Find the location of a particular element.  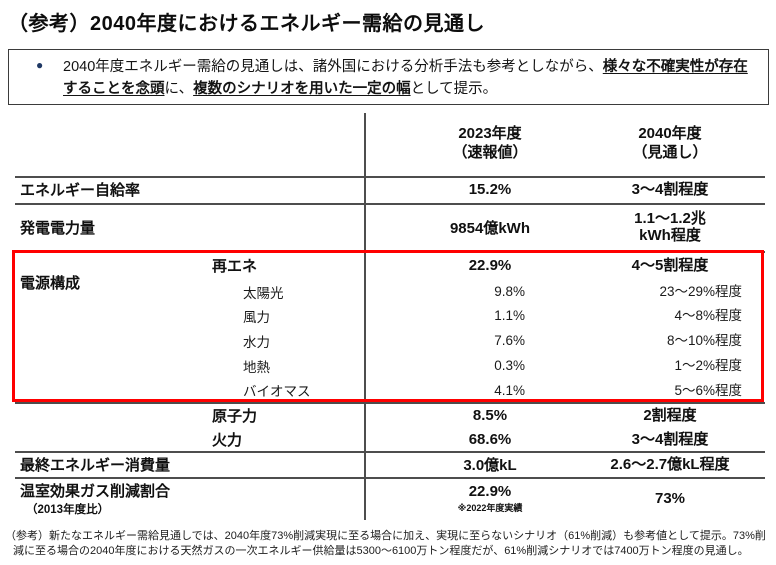

cell-2040: 5～6%程度 is located at coordinates (708, 390).